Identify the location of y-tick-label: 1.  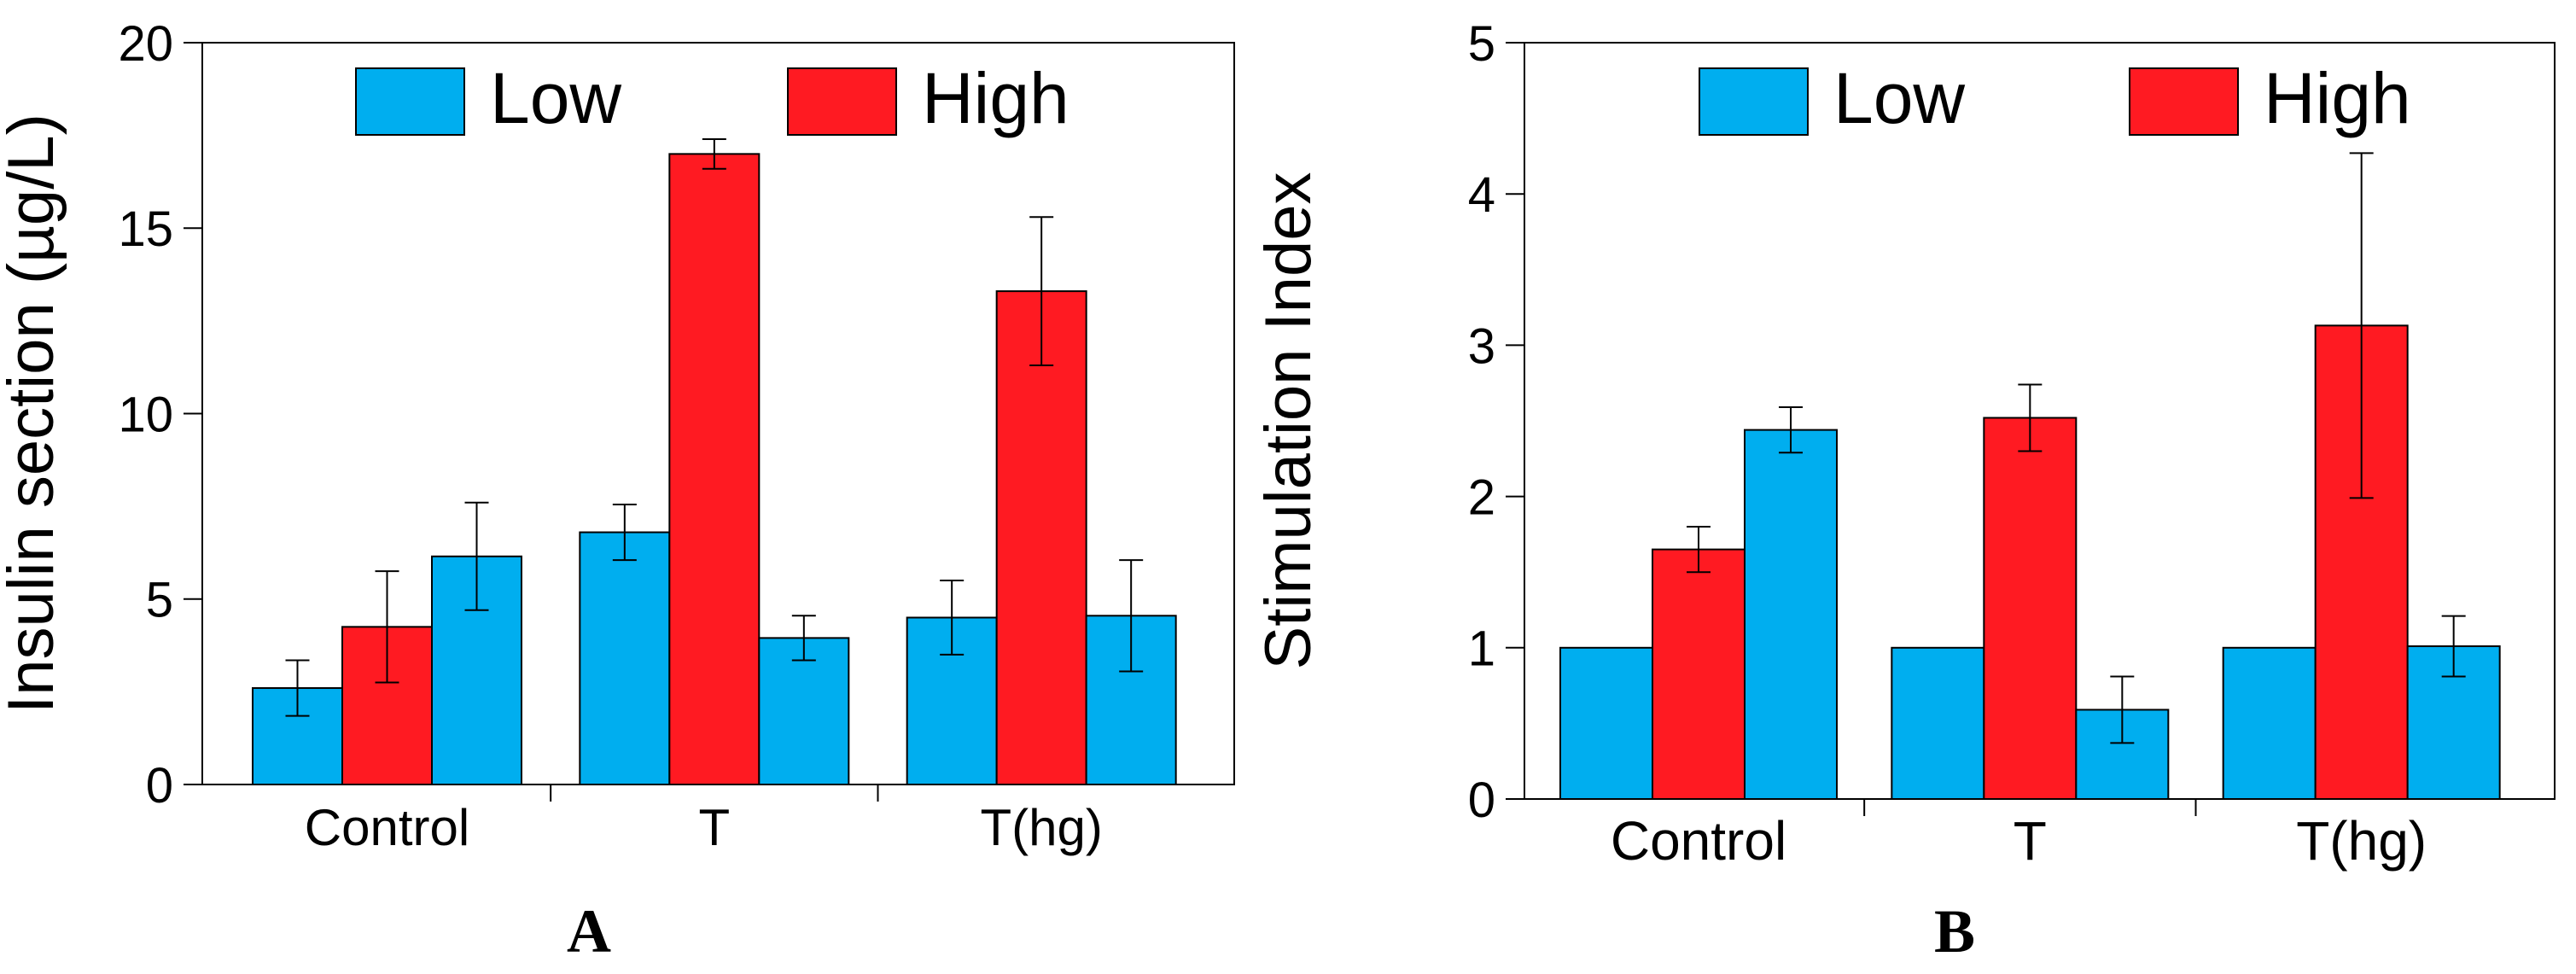
(1481, 649).